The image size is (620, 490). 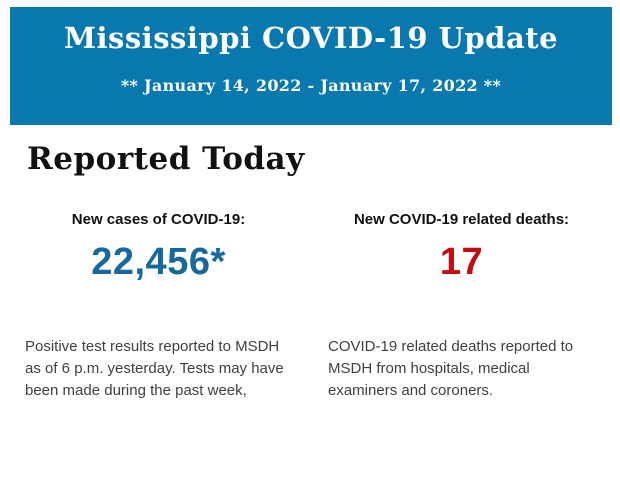 I want to click on new-cases-label: New cases of COVID-19:, so click(x=158, y=219).